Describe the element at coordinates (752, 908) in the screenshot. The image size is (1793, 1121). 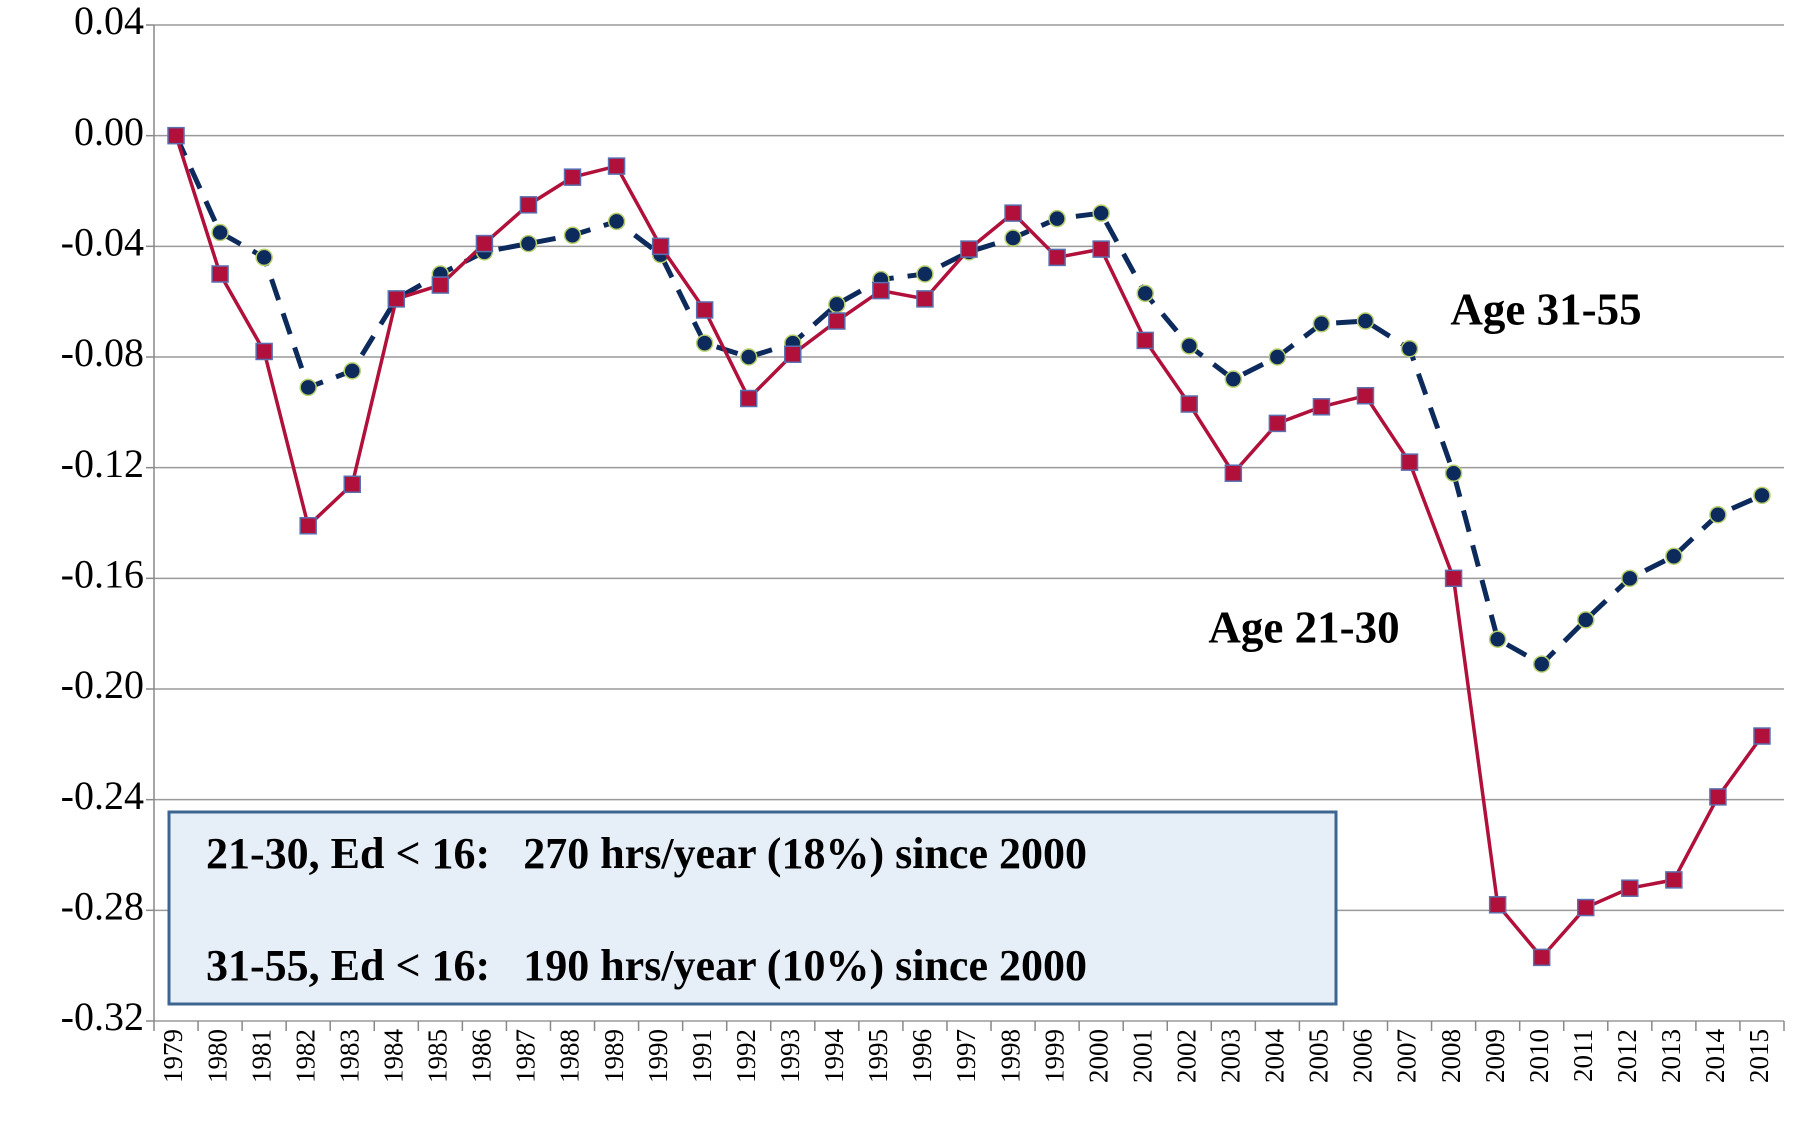
I see `annotation-box` at that location.